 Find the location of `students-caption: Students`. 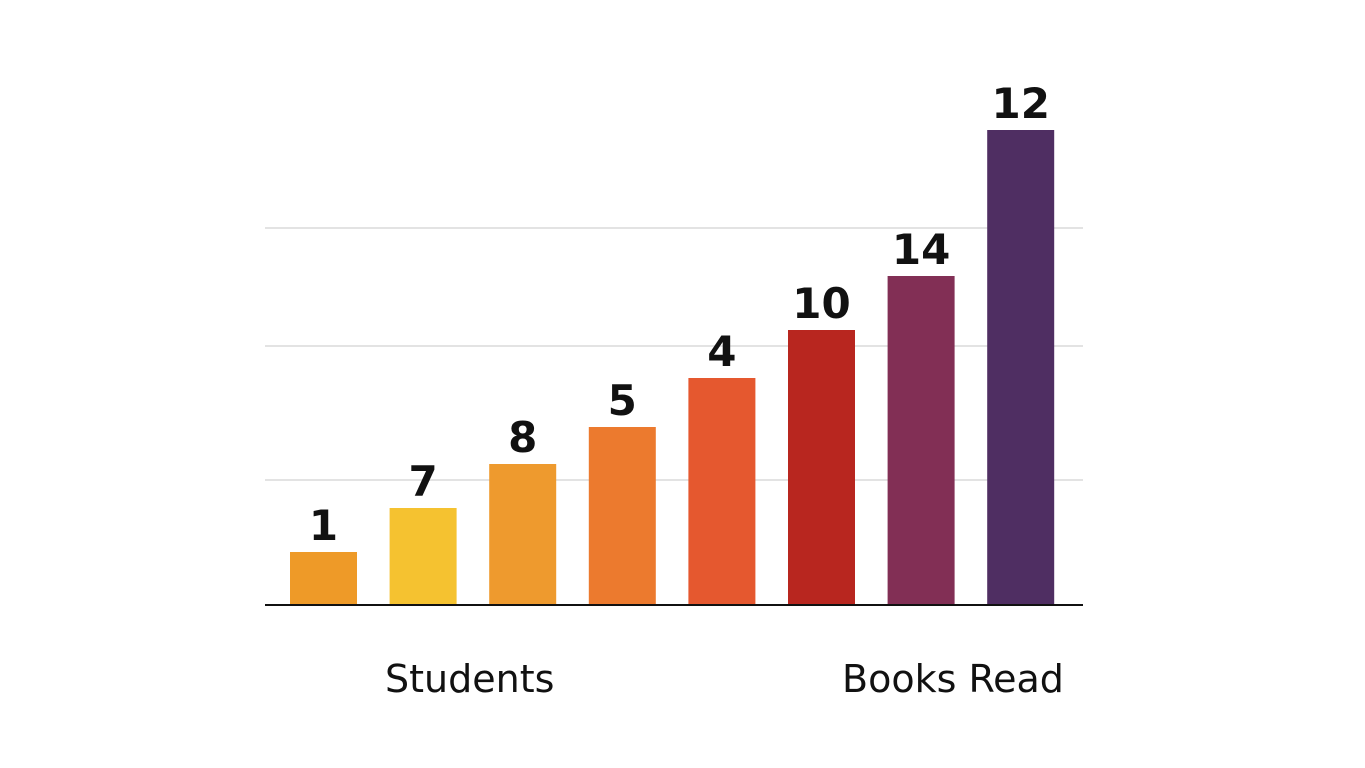

students-caption: Students is located at coordinates (469, 679).